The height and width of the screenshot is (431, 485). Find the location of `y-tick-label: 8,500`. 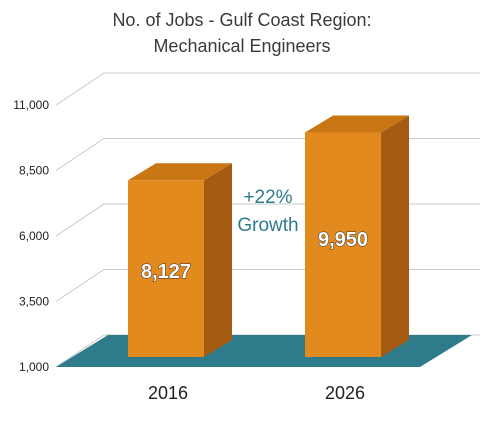

y-tick-label: 8,500 is located at coordinates (34, 171).